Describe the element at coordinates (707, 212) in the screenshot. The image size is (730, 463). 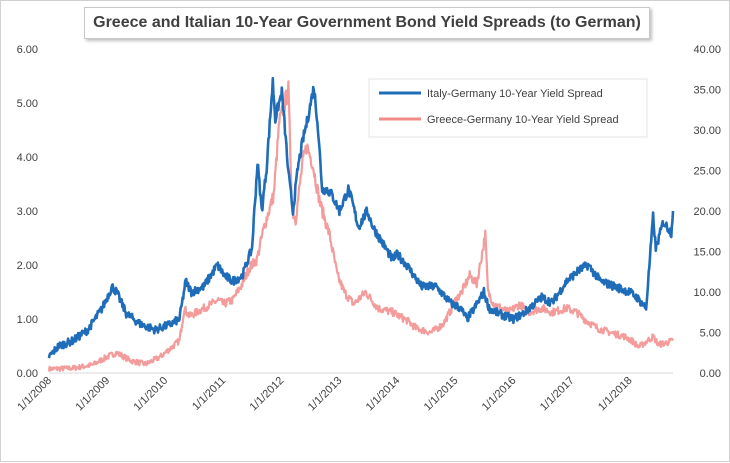
I see `y-right-tick-label: 20.00` at that location.